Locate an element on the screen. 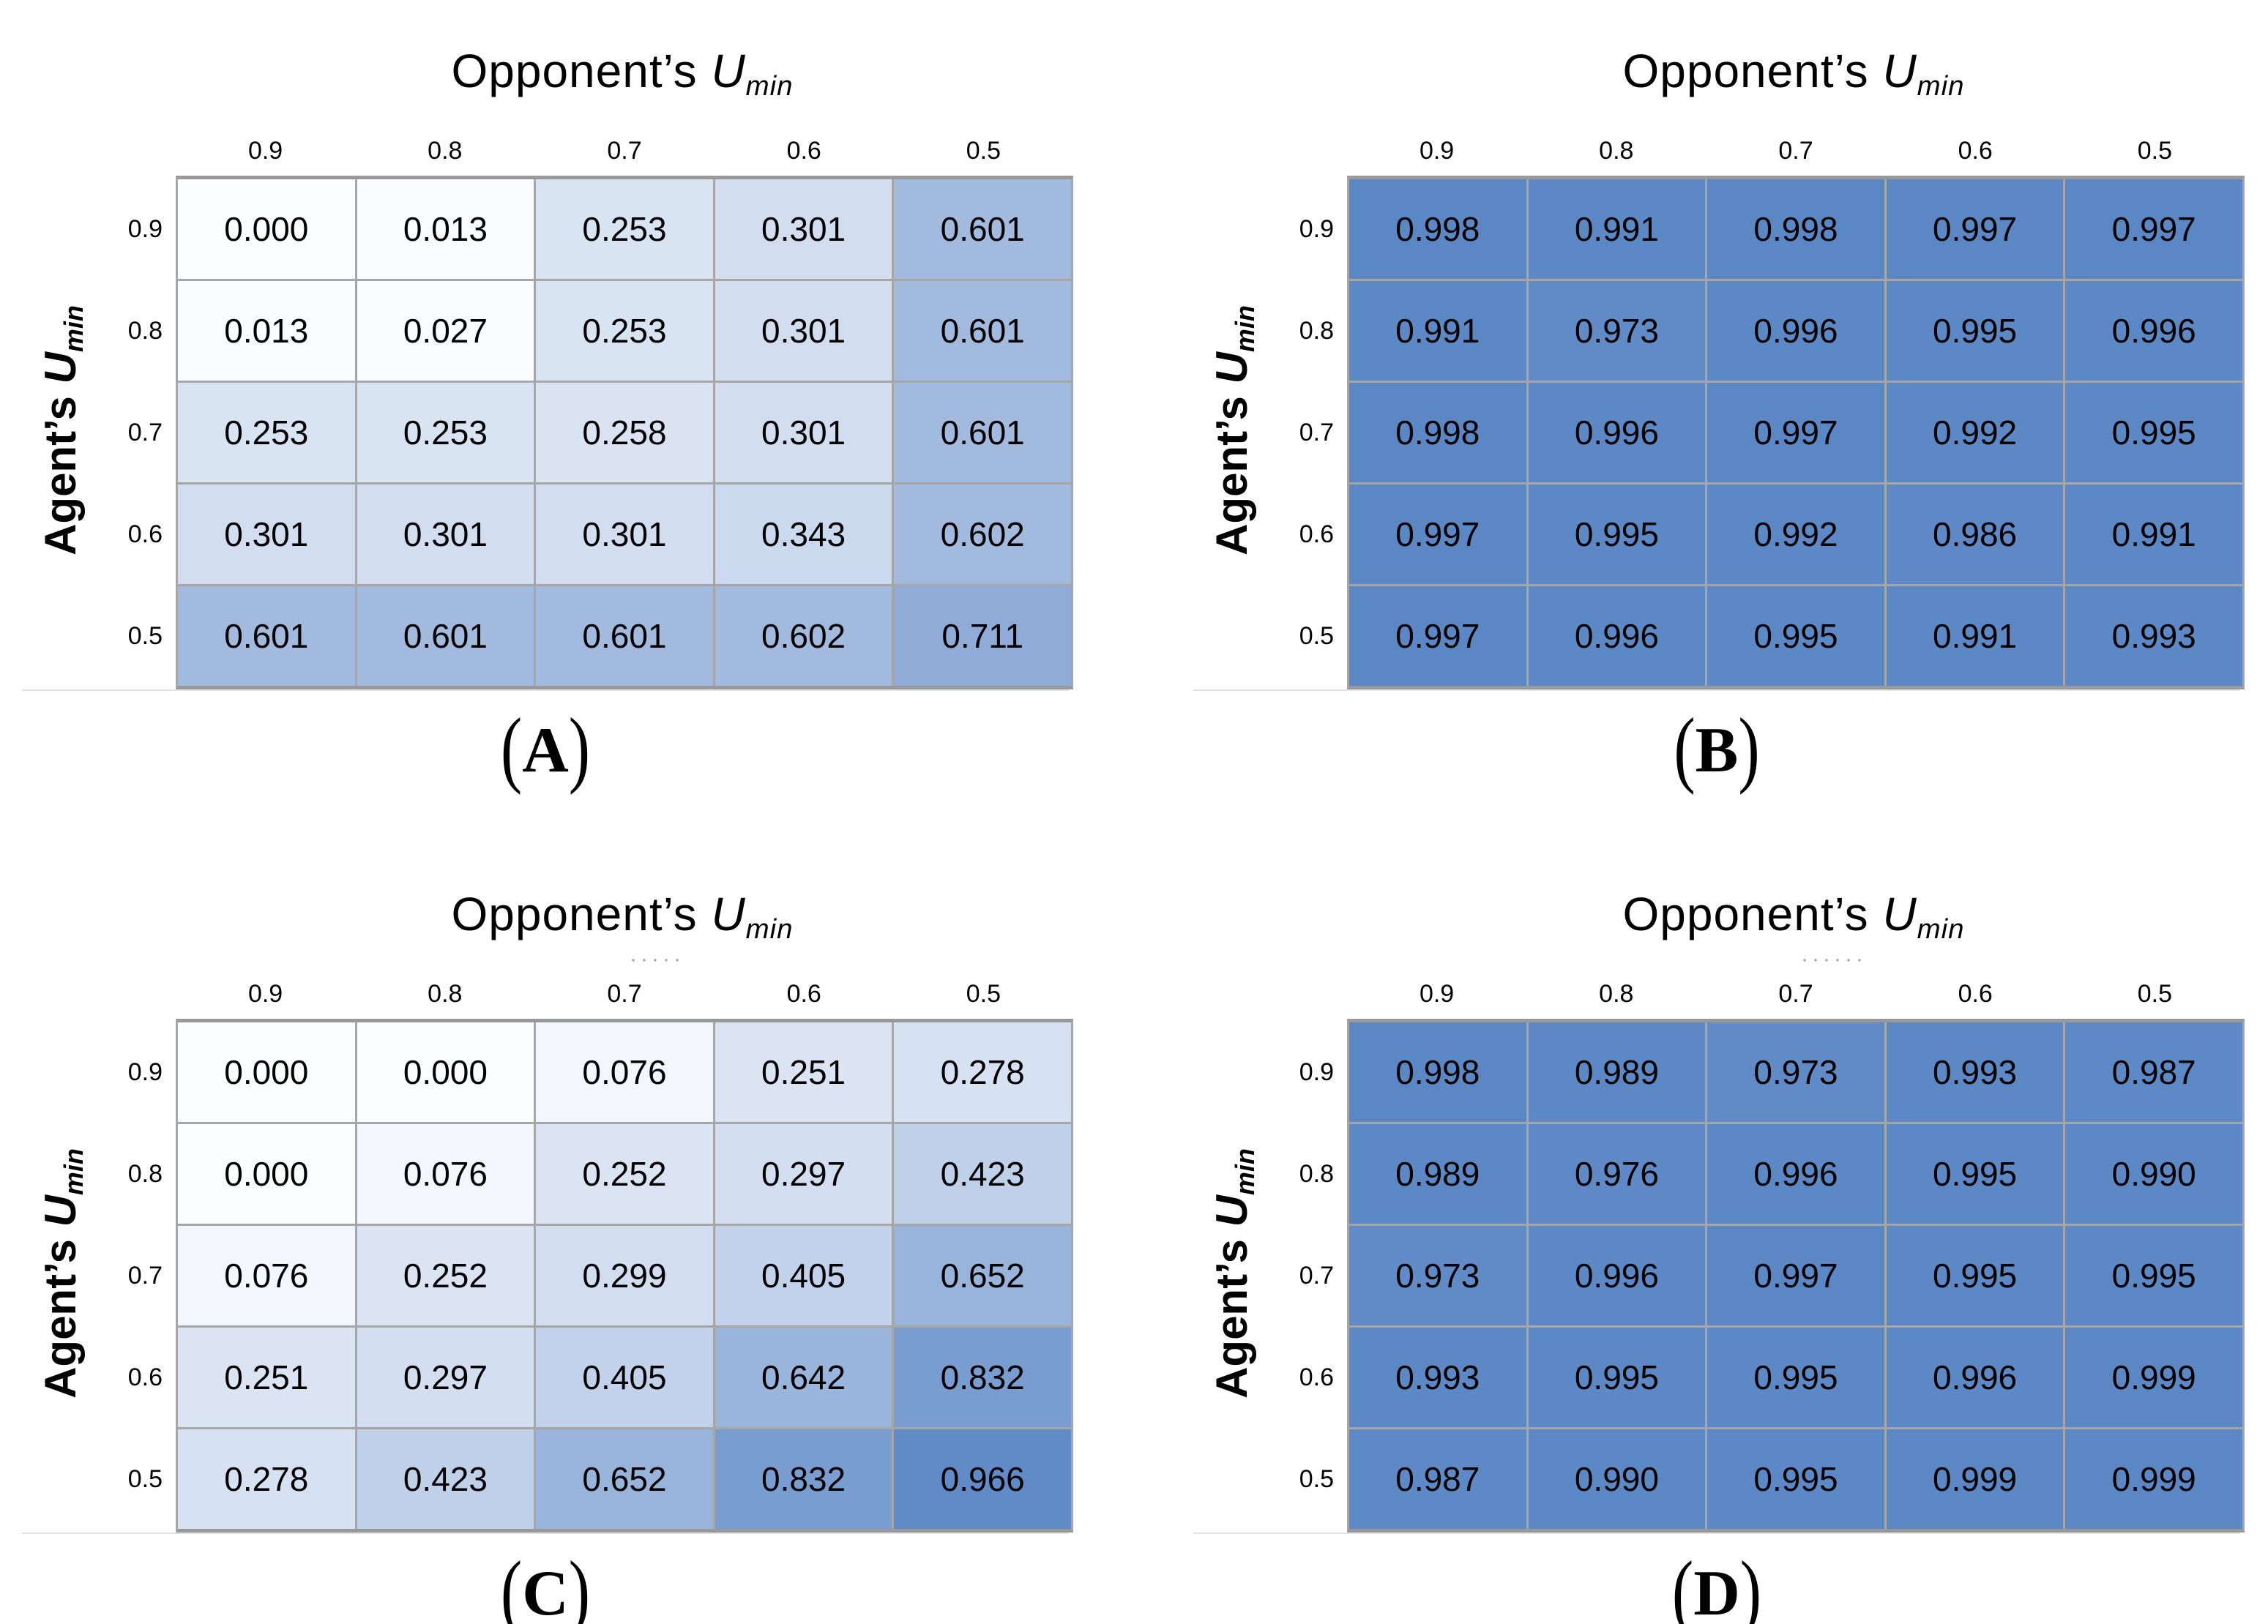 The image size is (2268, 1624). x-tick-label: 0.6 is located at coordinates (804, 151).